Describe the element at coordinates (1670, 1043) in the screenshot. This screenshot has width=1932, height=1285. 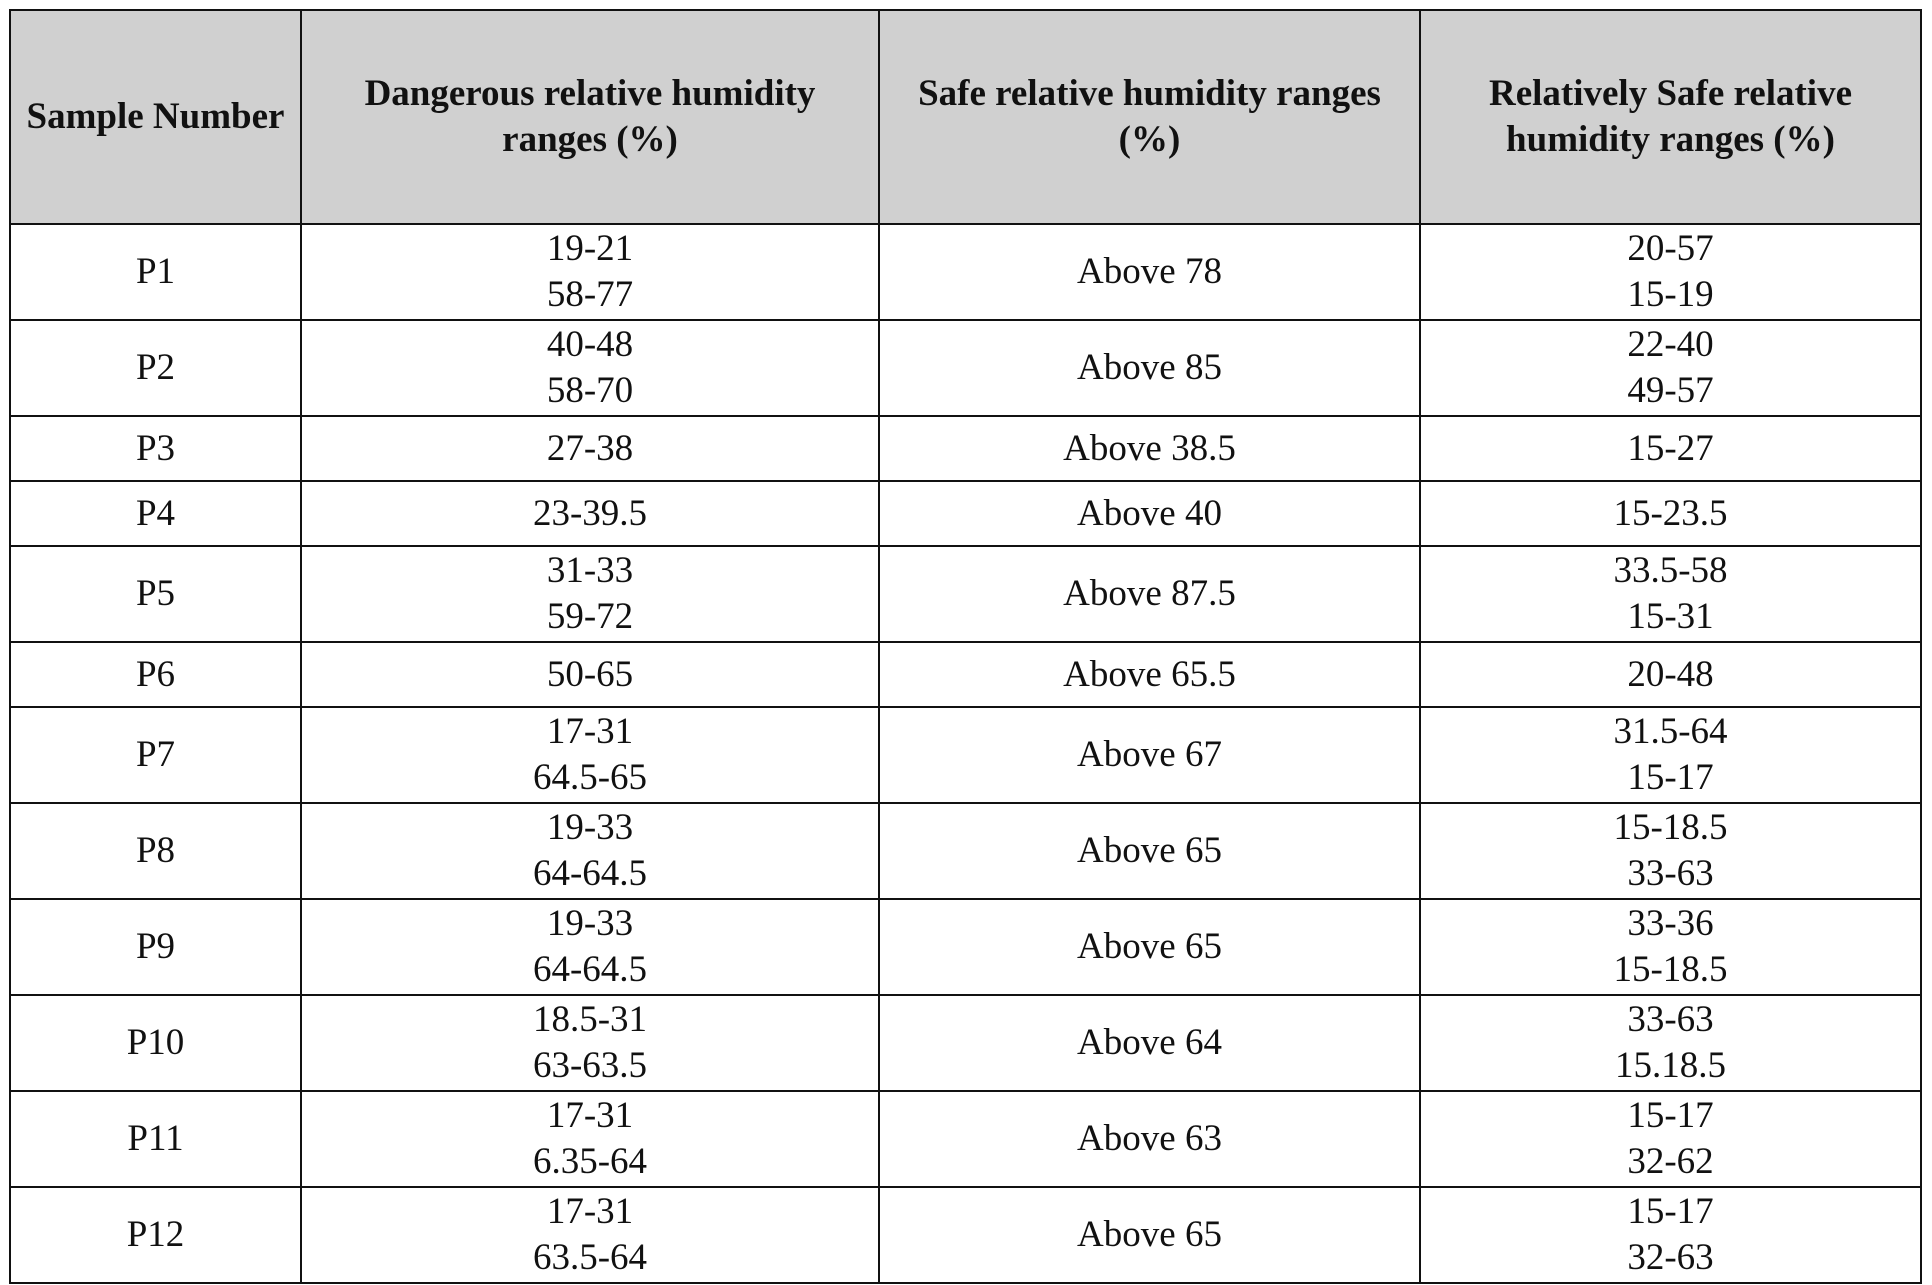
I see `table-cell: 33-63 15.18.5` at that location.